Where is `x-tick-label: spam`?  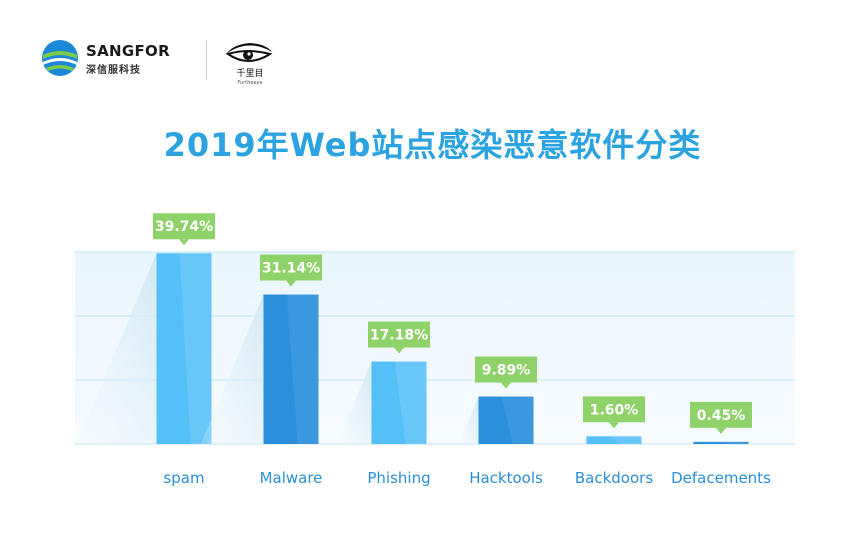
x-tick-label: spam is located at coordinates (183, 478).